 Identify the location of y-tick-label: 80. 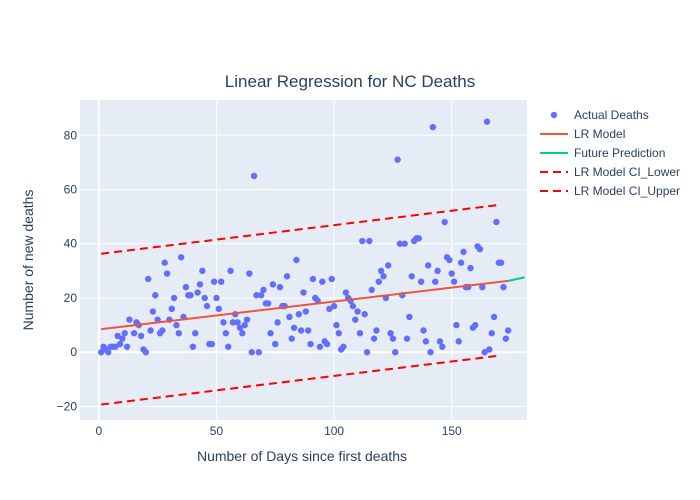
(71, 135).